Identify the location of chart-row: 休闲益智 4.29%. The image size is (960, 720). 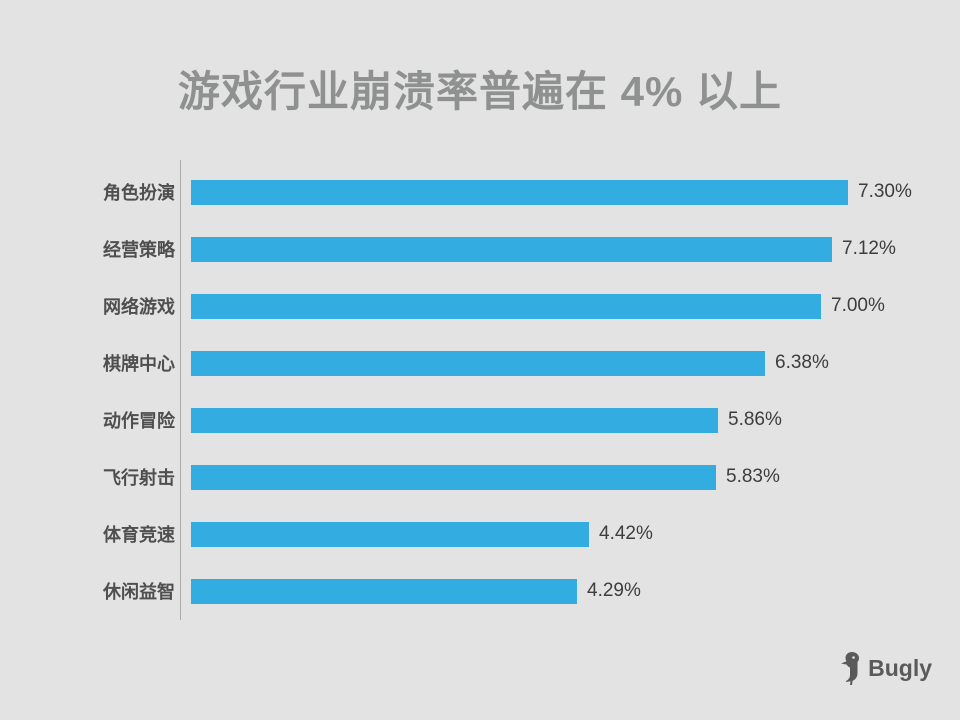
(480, 591).